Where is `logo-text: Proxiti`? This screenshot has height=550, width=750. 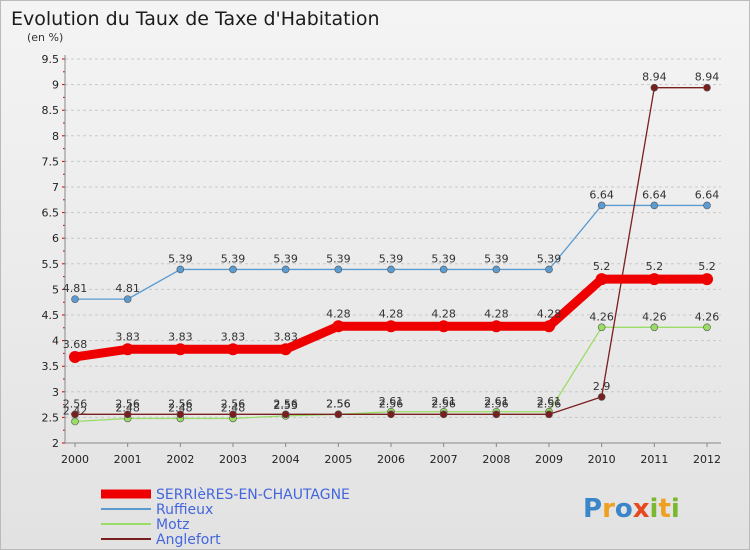 logo-text: Proxiti is located at coordinates (631, 509).